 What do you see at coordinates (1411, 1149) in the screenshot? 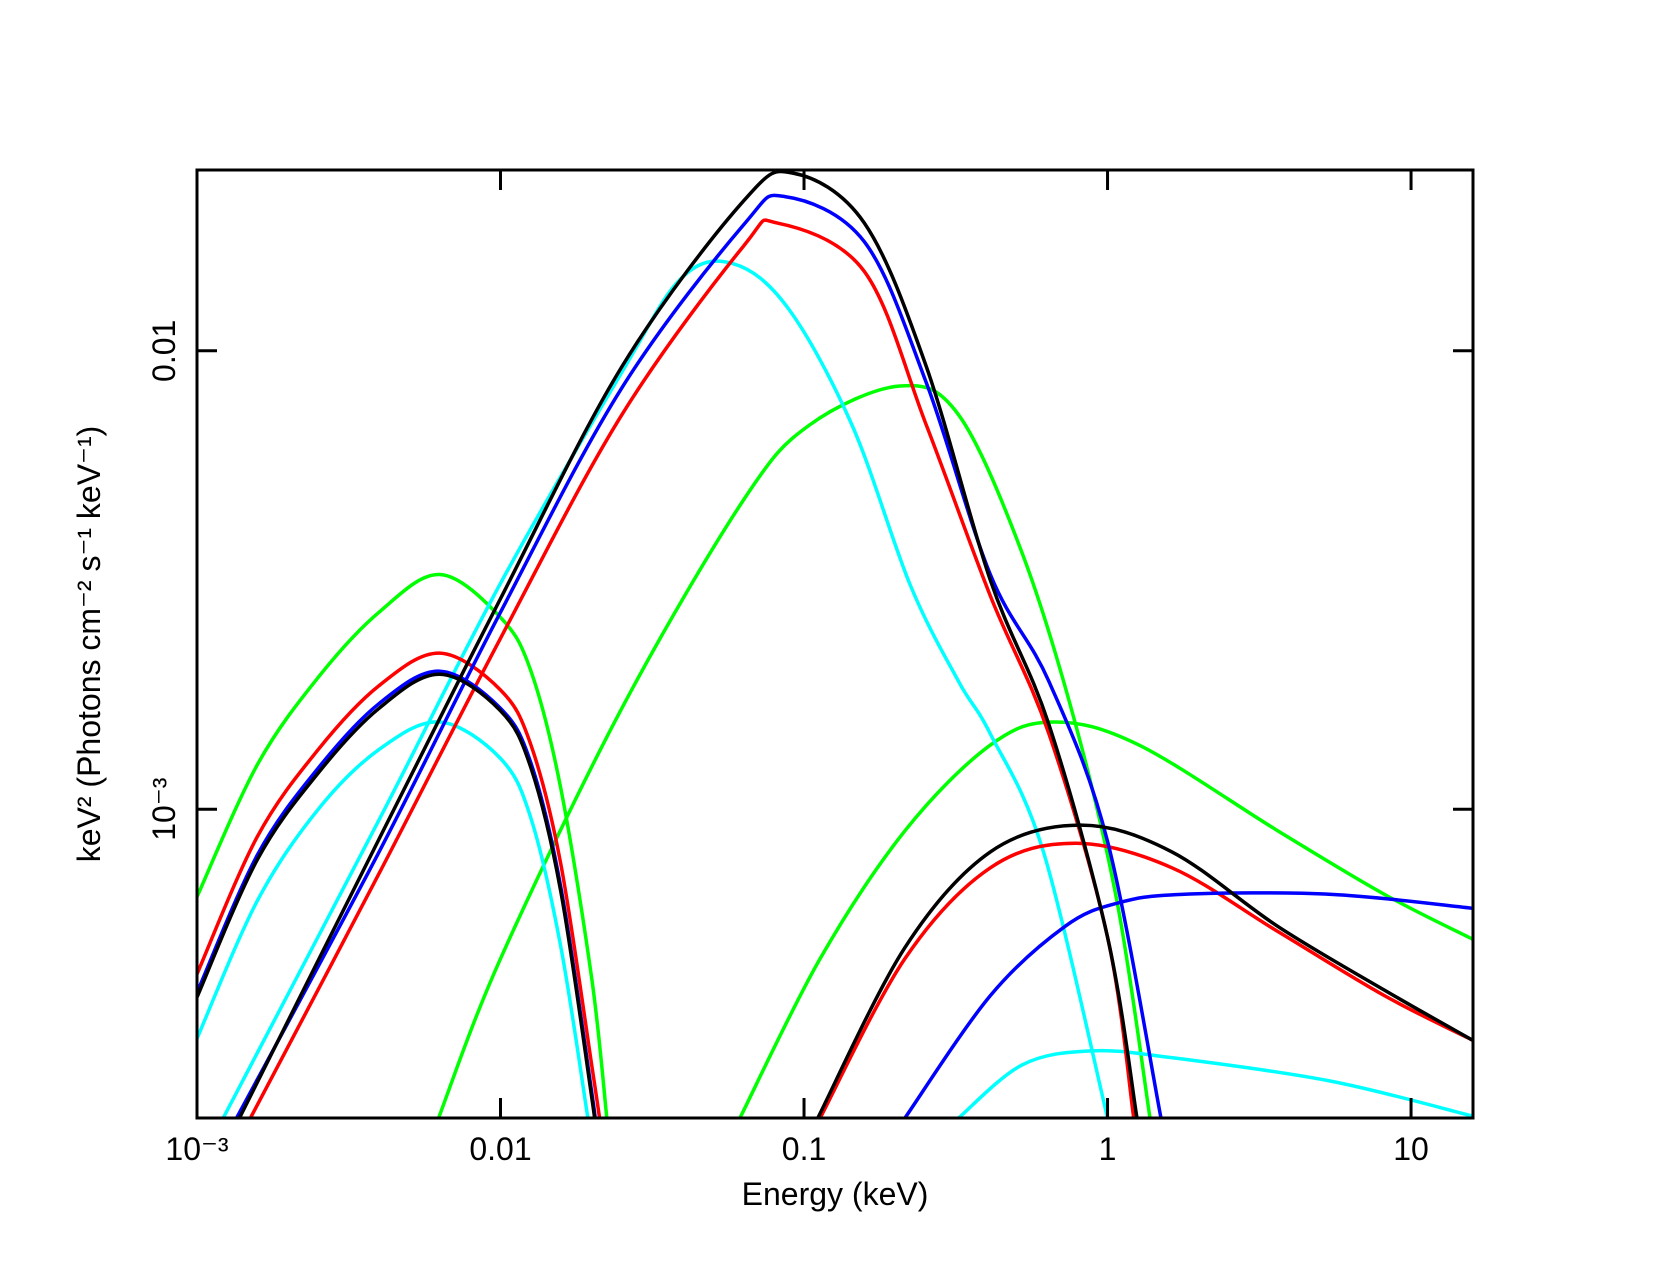
I see `x-tick-label: 10` at bounding box center [1411, 1149].